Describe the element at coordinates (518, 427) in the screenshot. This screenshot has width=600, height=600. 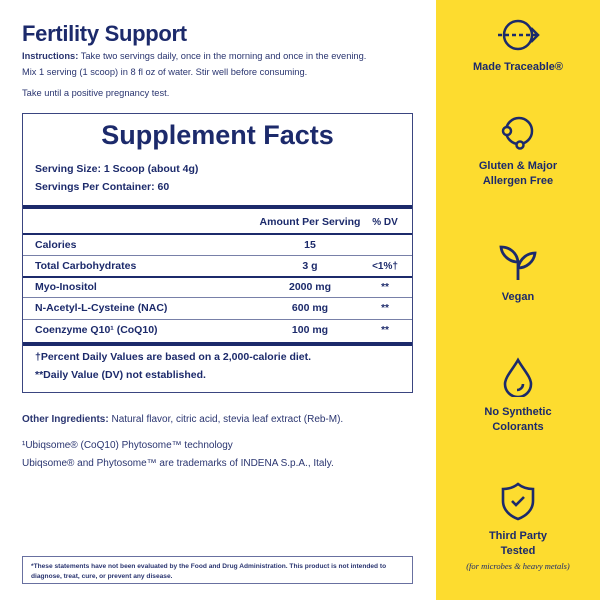
I see `feature-label-line2: Colorants` at that location.